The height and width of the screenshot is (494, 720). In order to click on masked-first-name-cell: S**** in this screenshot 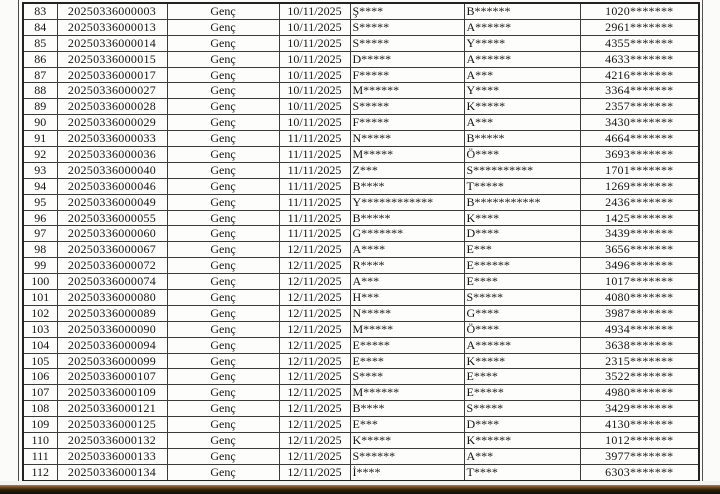, I will do `click(407, 377)`.